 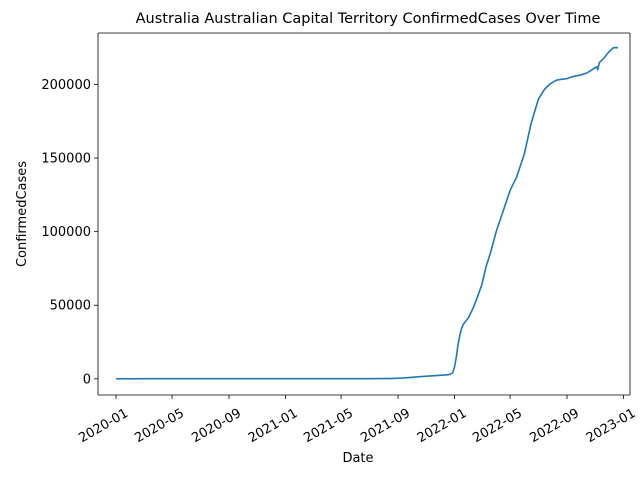 I want to click on x-axis-label: Date, so click(x=357, y=458).